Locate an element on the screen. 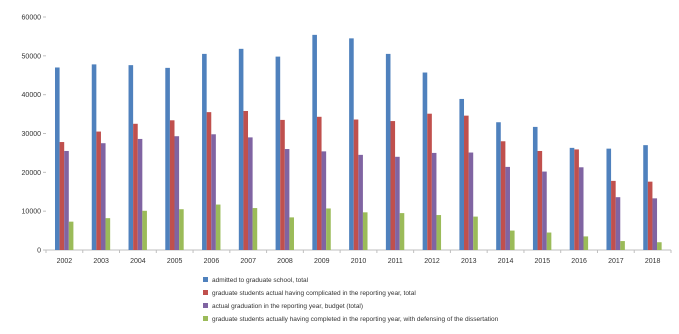 This screenshot has width=679, height=334. x-tick-label: 2004 is located at coordinates (138, 261).